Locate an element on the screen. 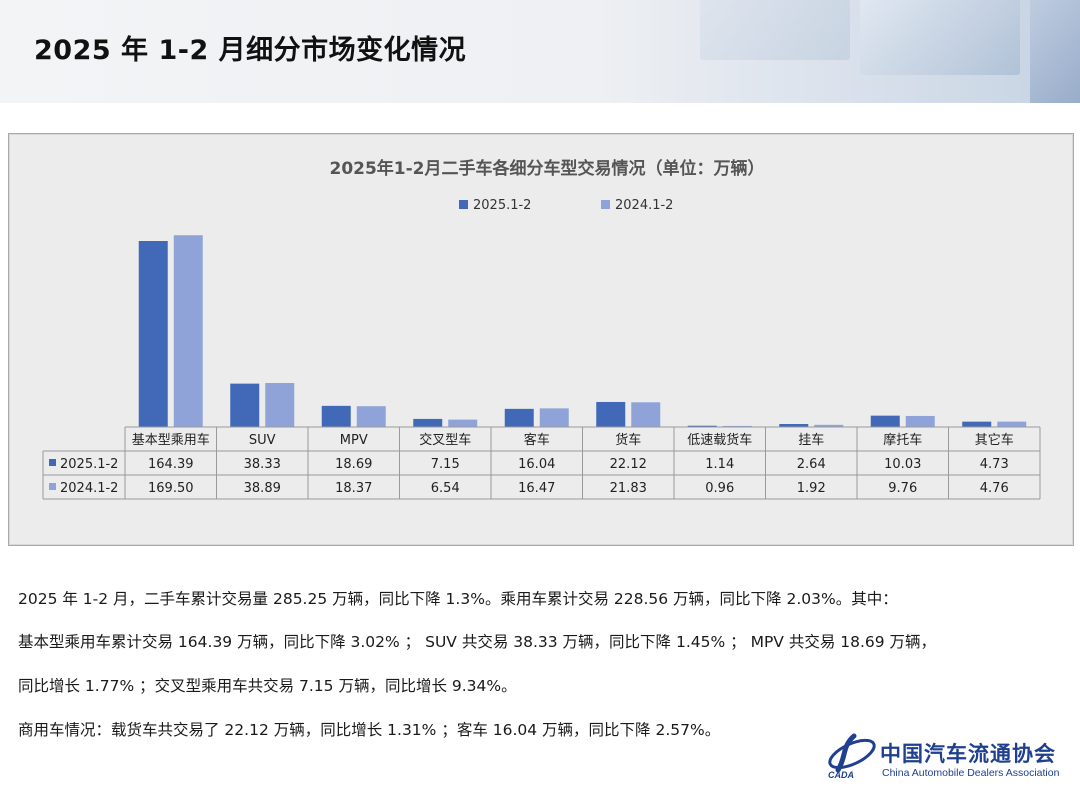 The image size is (1080, 788). category-label: 其它车 is located at coordinates (994, 440).